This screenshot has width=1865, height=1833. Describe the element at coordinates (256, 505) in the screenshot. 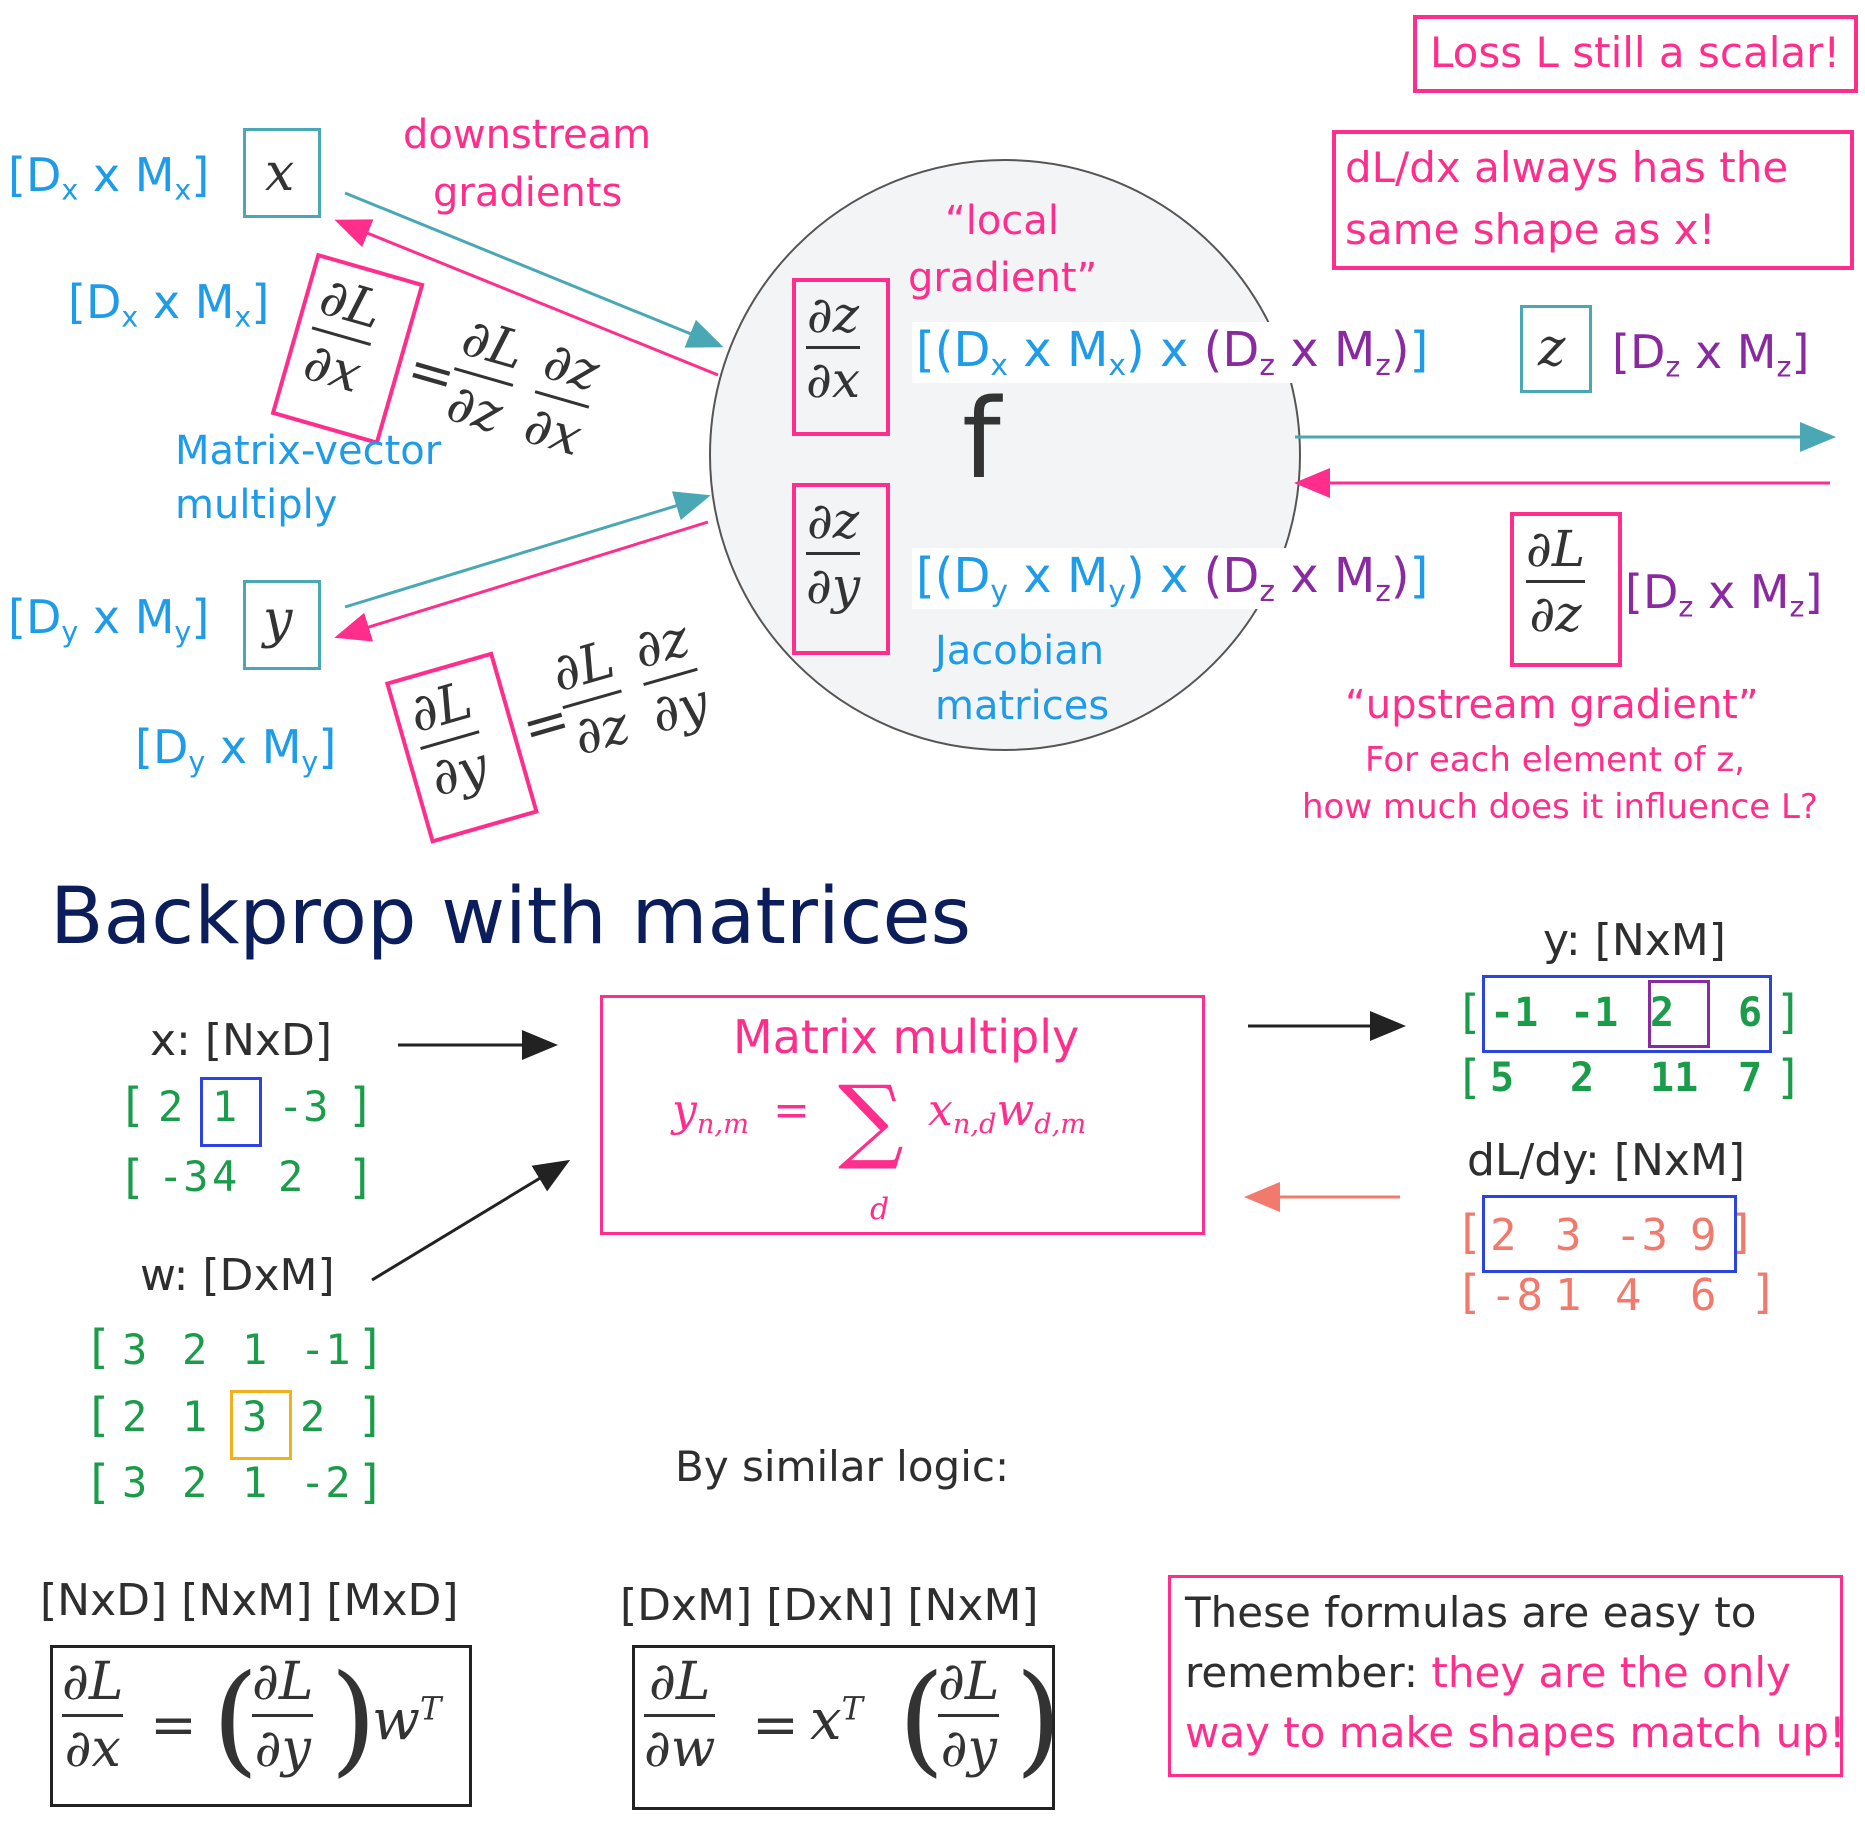

I see `matvec-label-2: multiply` at that location.